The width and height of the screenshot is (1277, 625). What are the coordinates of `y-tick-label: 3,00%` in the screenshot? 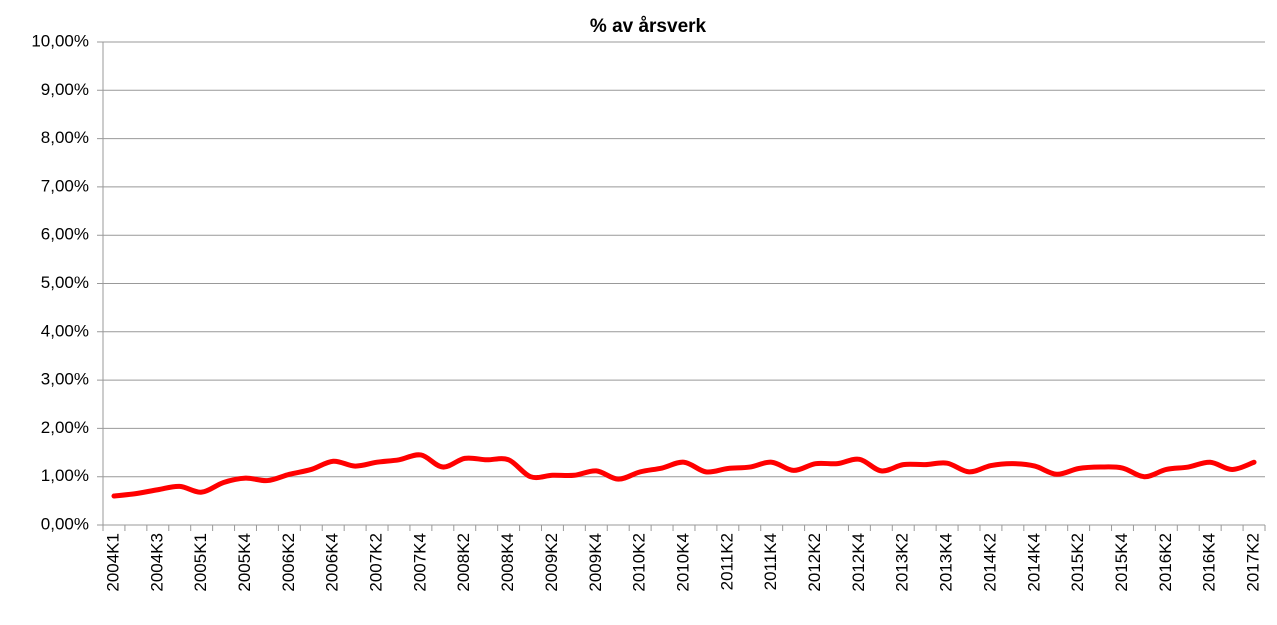 It's located at (65, 379).